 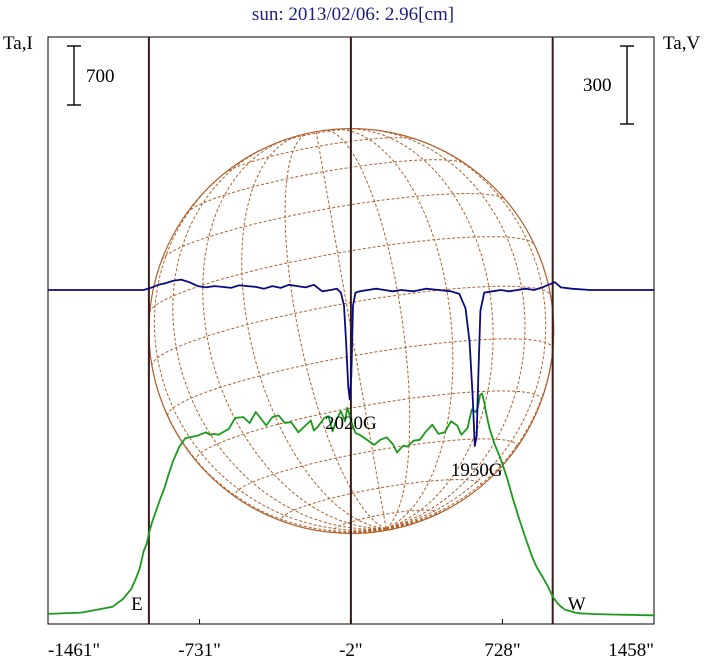 What do you see at coordinates (100, 76) in the screenshot?
I see `left-scale-label: 700` at bounding box center [100, 76].